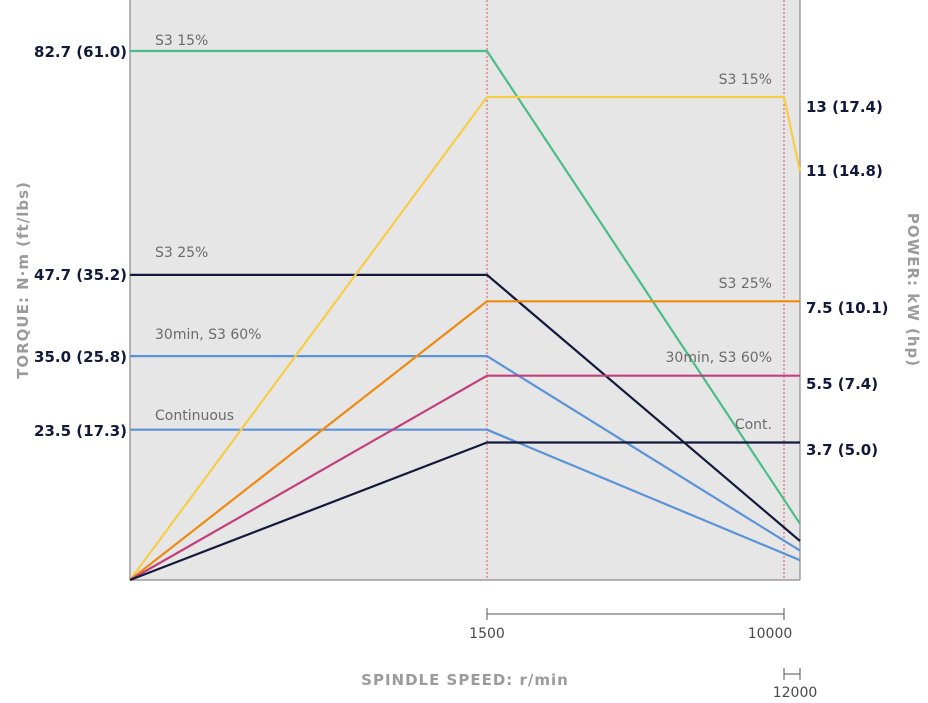 Image resolution: width=928 pixels, height=703 pixels. What do you see at coordinates (194, 416) in the screenshot?
I see `series-label-torque-continuous: Continuous` at bounding box center [194, 416].